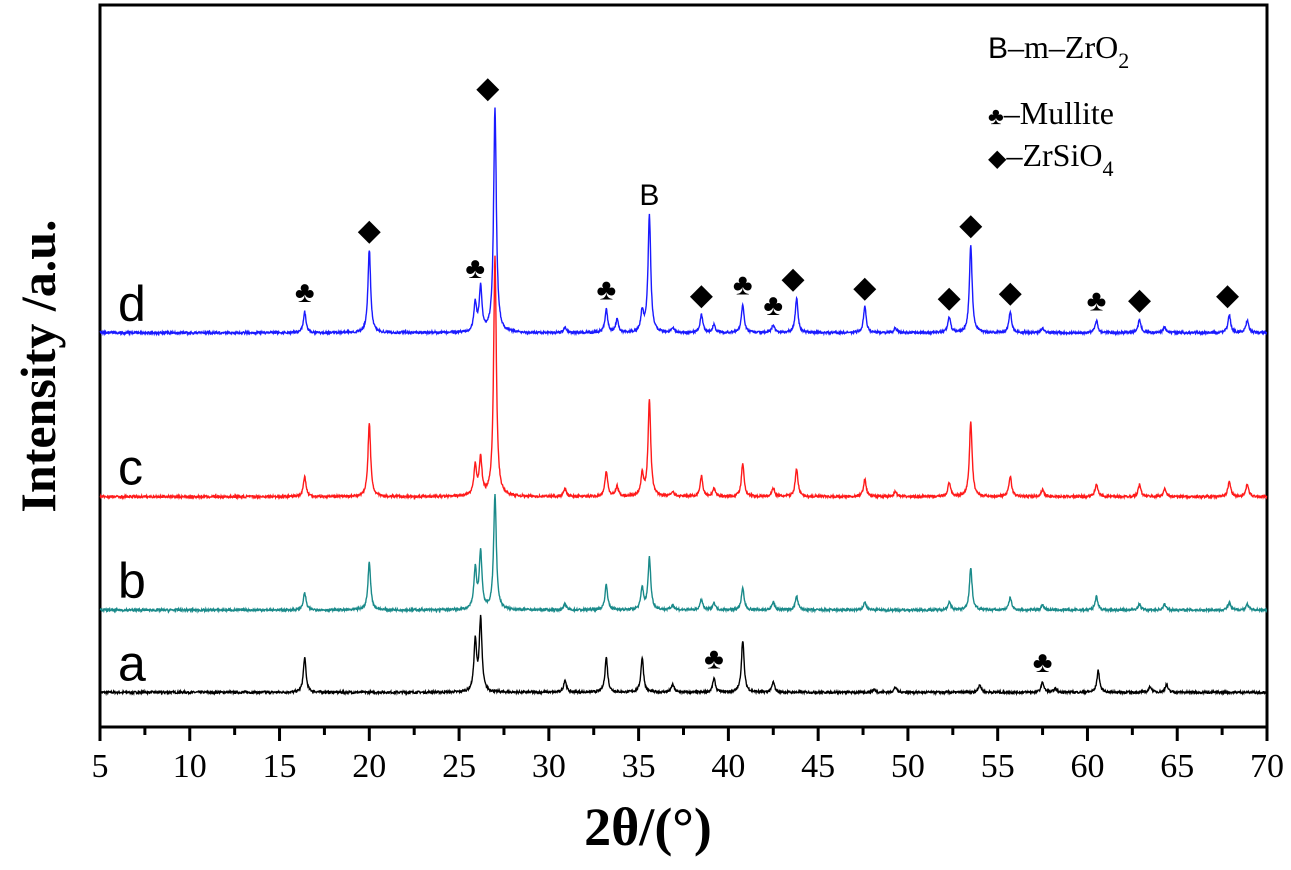 The height and width of the screenshot is (870, 1291). Describe the element at coordinates (728, 766) in the screenshot. I see `x-tick-label: 40` at that location.